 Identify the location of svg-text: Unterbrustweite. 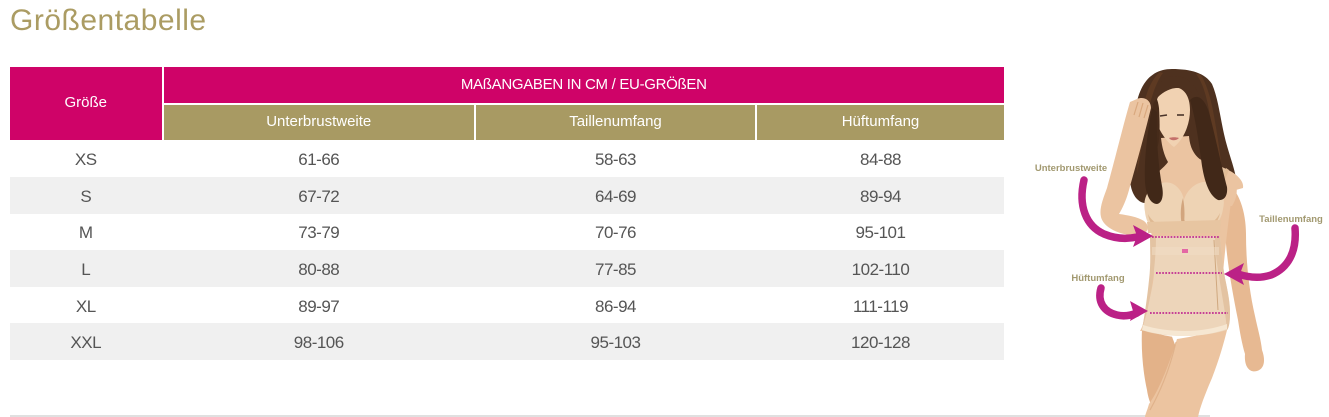
(1071, 168).